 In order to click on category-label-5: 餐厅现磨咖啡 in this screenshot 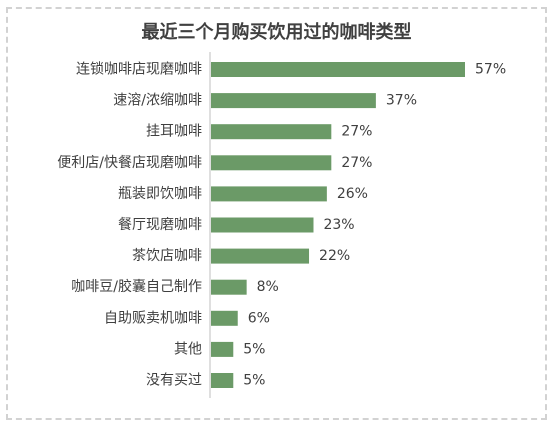, I will do `click(160, 225)`.